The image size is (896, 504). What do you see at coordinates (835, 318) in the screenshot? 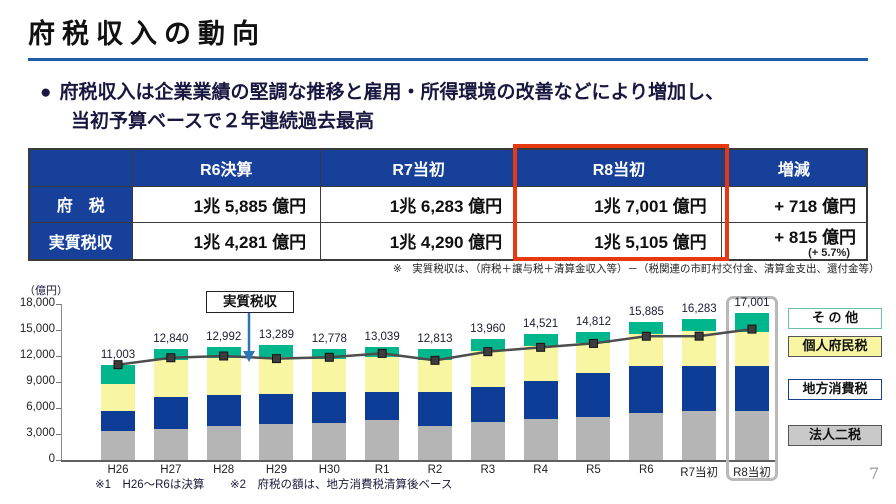
I see `legend-sonota: そ の 他` at bounding box center [835, 318].